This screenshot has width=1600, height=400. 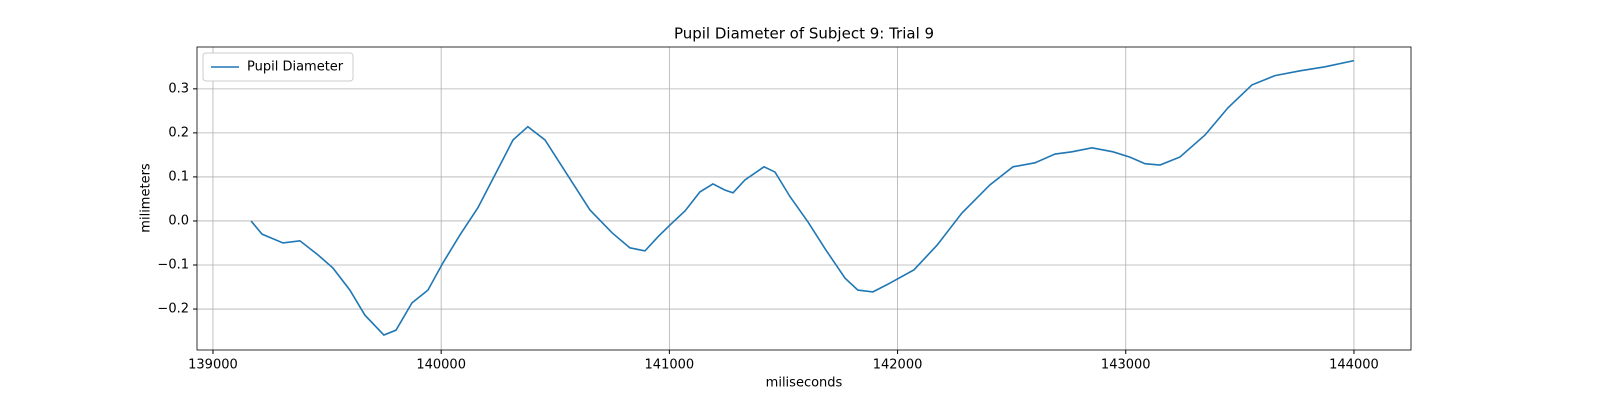 I want to click on y-axis-label: milimeters, so click(x=146, y=198).